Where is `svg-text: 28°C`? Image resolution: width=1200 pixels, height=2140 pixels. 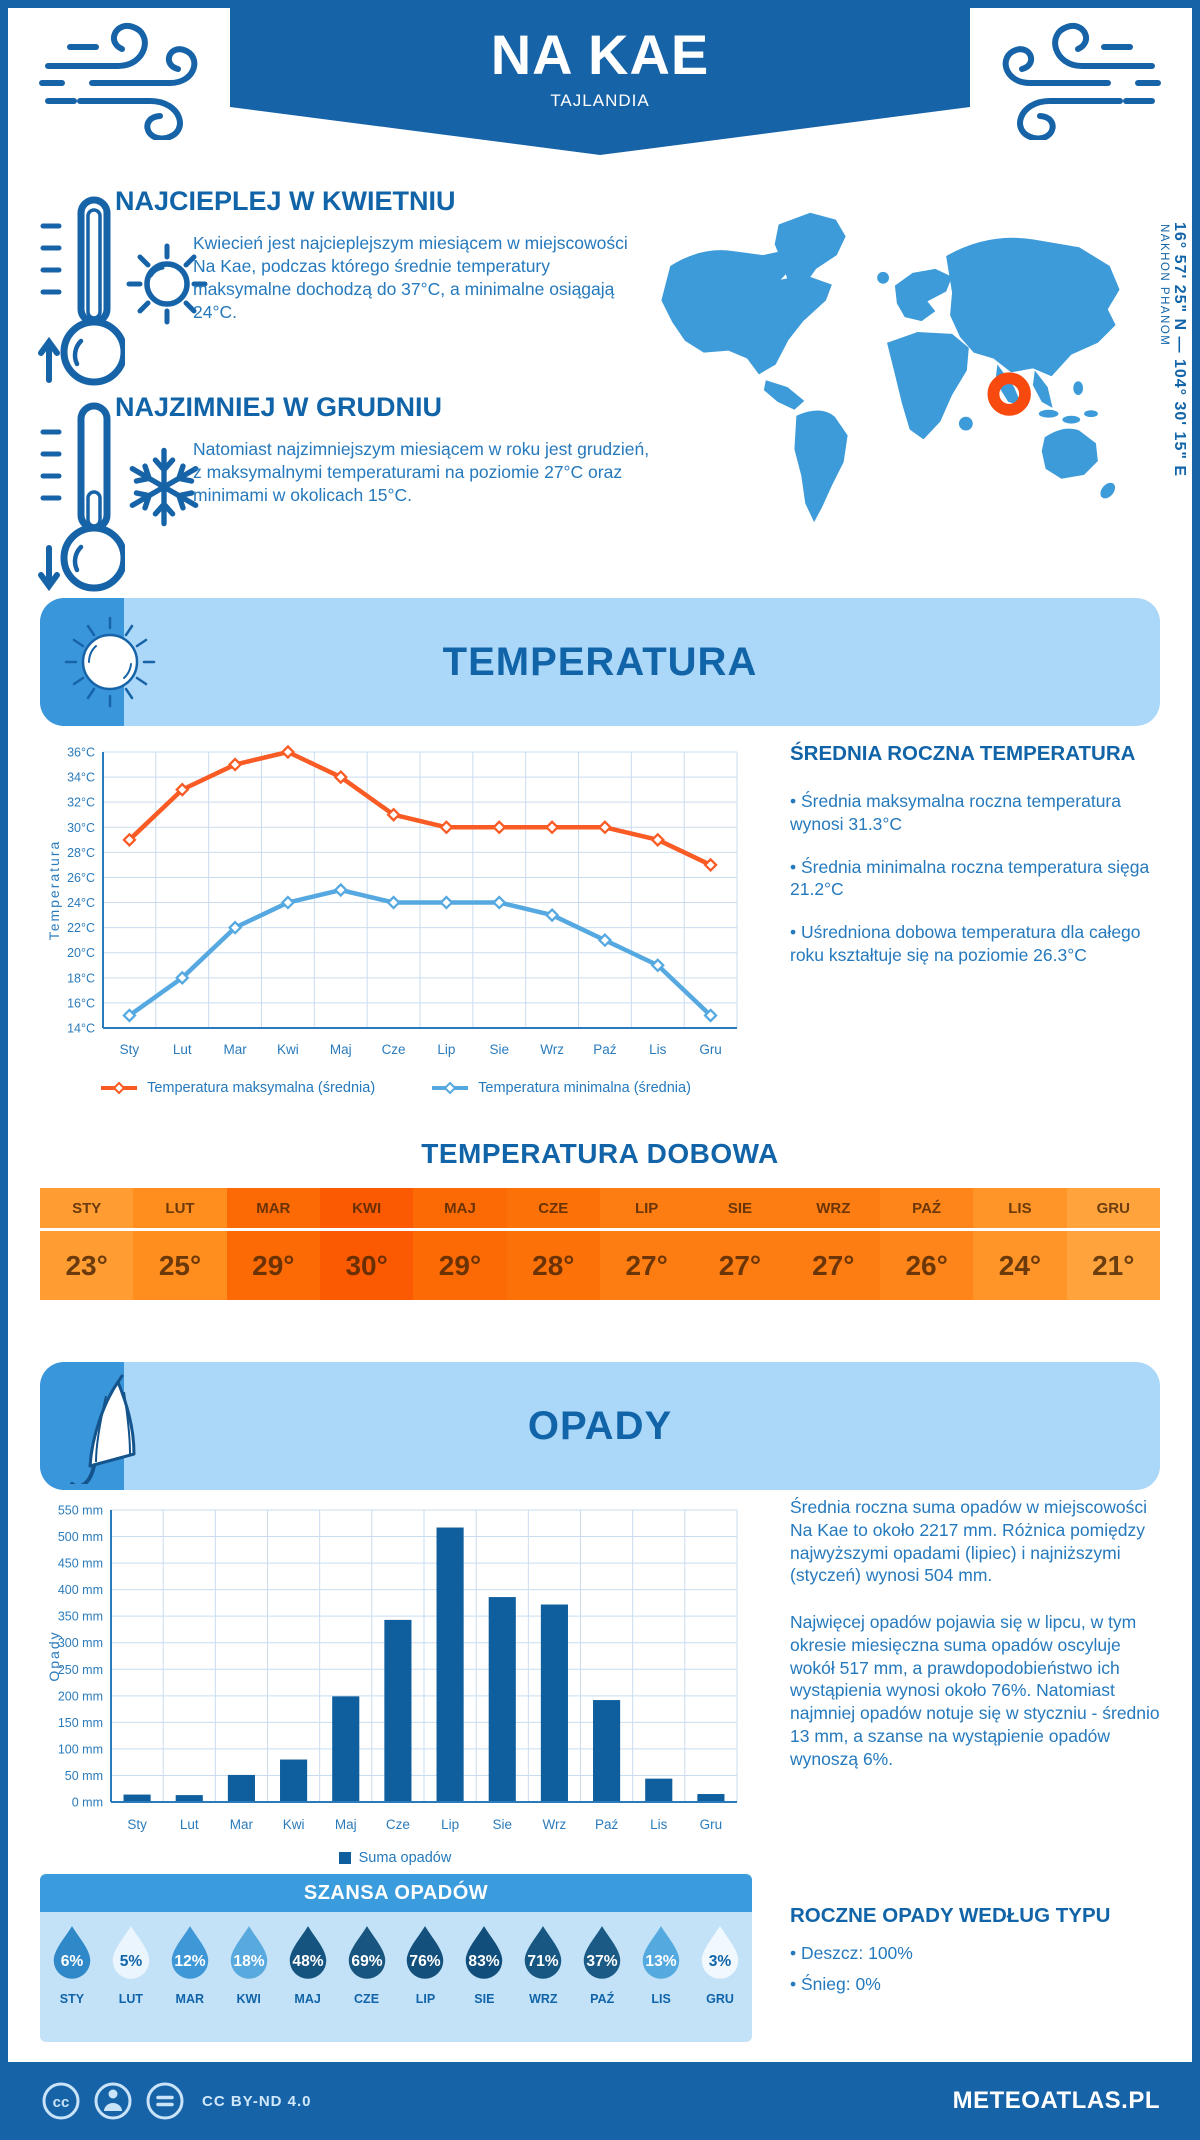
svg-text: 28°C is located at coordinates (81, 853).